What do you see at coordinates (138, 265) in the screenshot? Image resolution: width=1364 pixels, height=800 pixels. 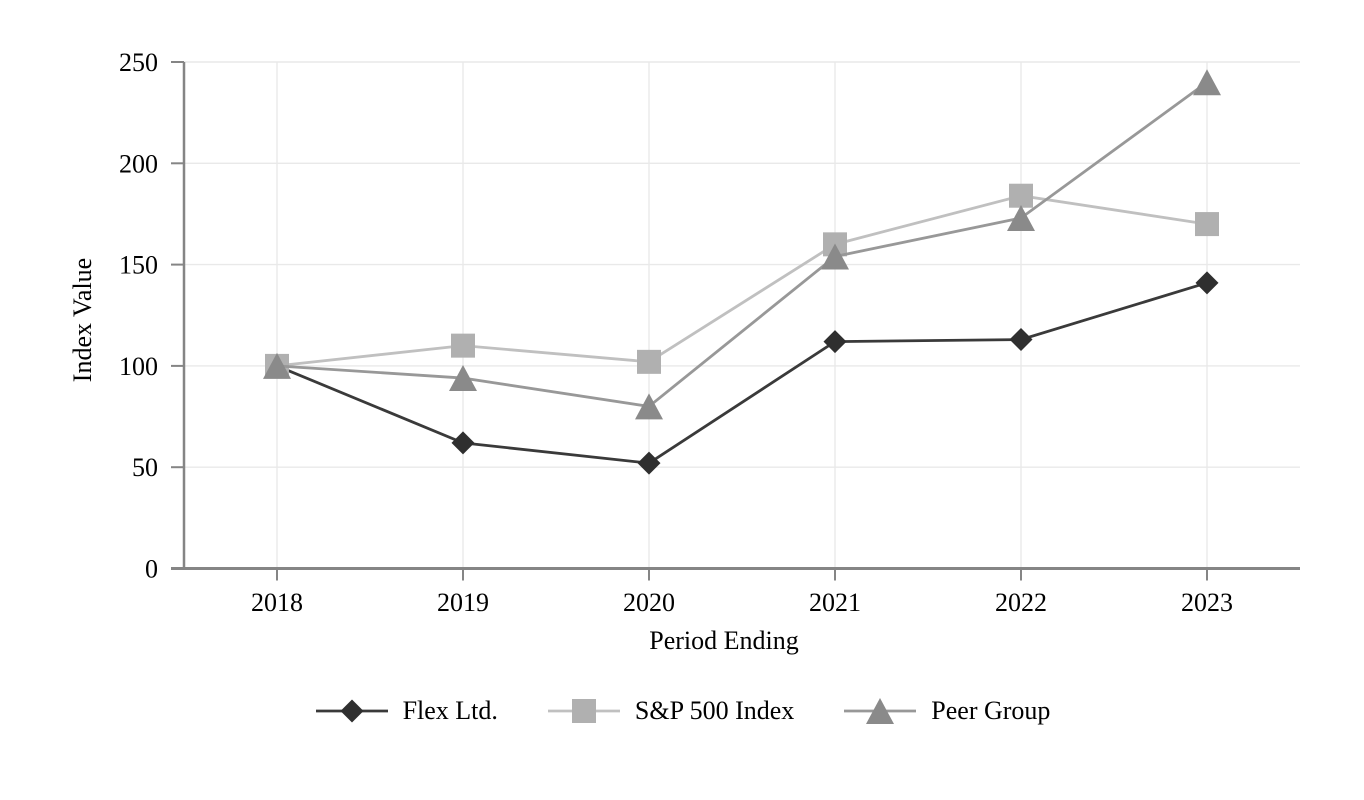 I see `y-tick-label-150: 150` at bounding box center [138, 265].